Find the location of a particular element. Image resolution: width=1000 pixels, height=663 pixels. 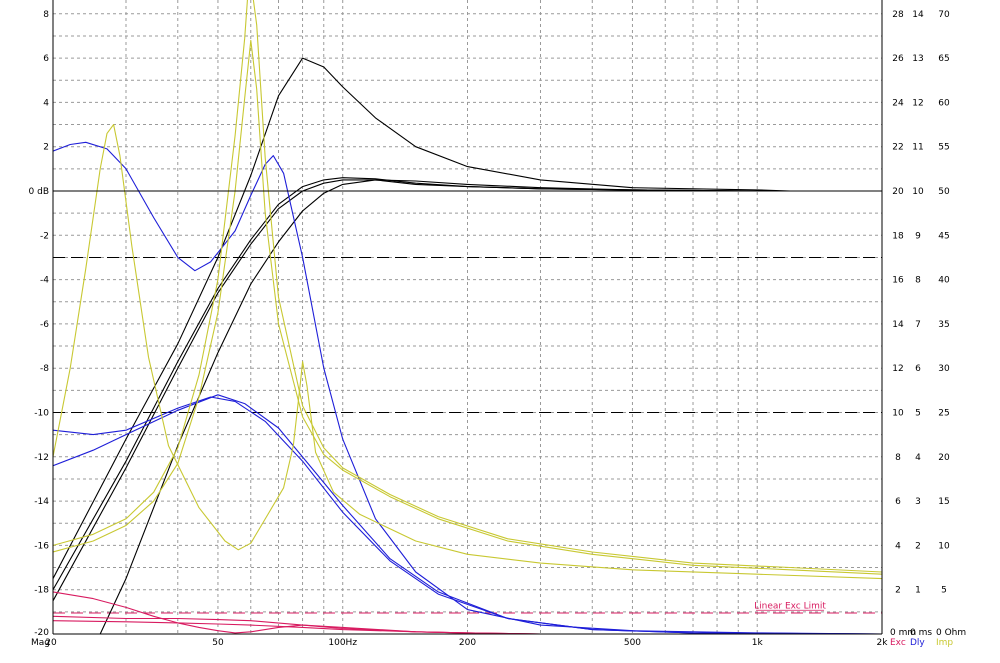

right-tick-label: 7 is located at coordinates (918, 325).